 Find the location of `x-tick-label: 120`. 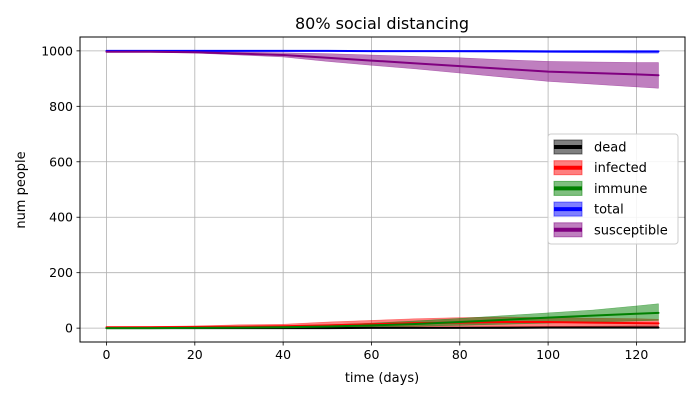

x-tick-label: 120 is located at coordinates (636, 354).